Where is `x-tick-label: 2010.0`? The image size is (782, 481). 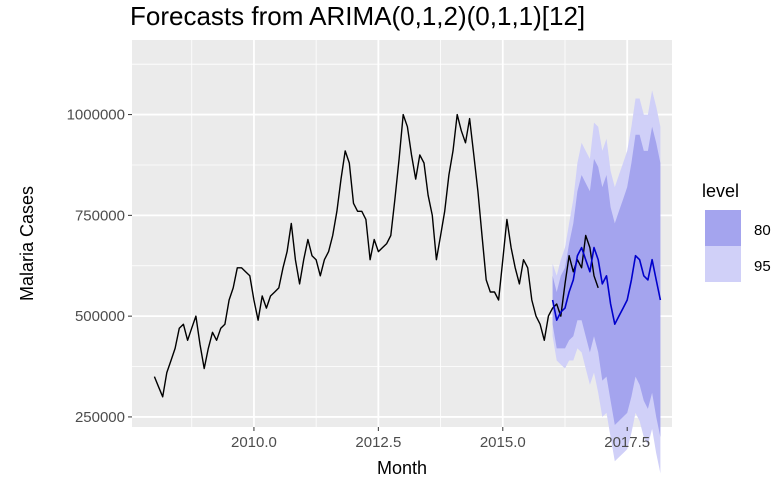 x-tick-label: 2010.0 is located at coordinates (254, 442).